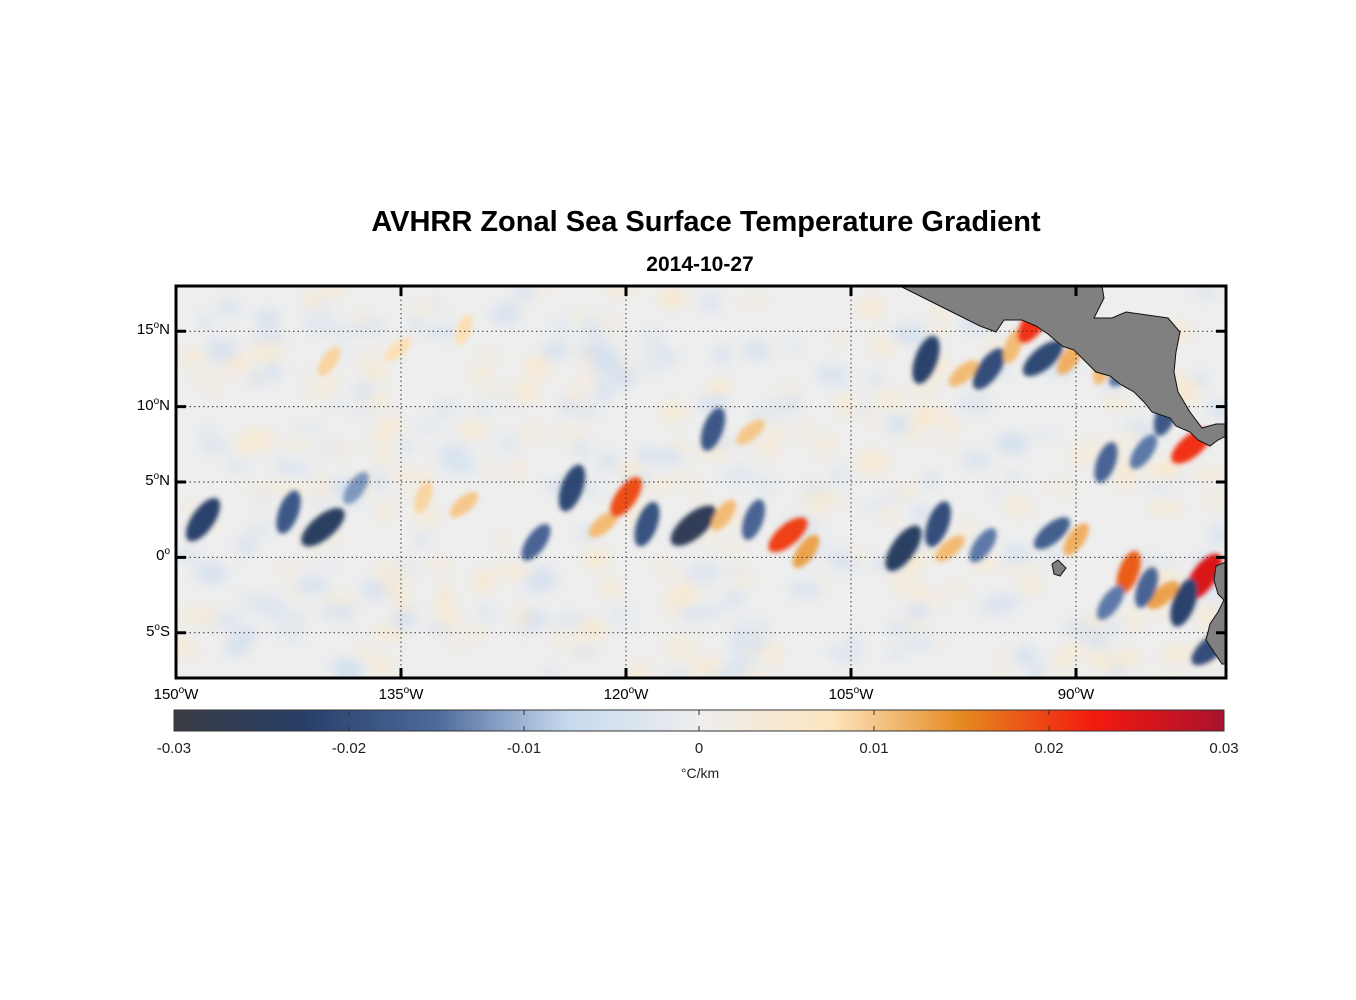 The image size is (1356, 1000). Describe the element at coordinates (626, 694) in the screenshot. I see `lon-tick-label: 120oW` at that location.